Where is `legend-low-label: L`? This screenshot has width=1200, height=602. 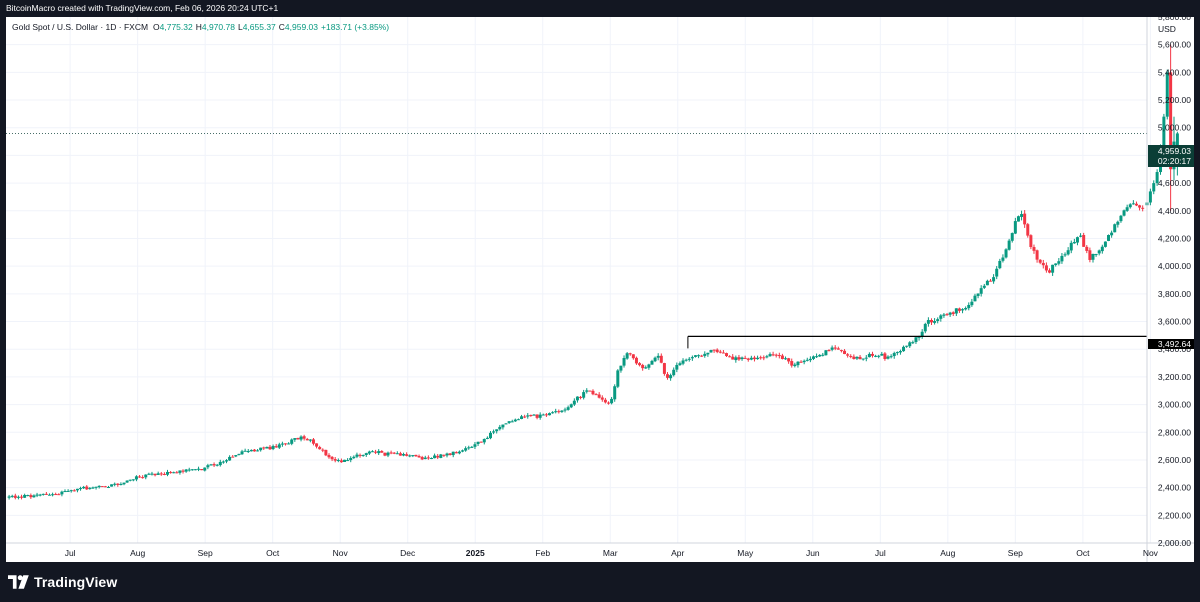
legend-low-label: L is located at coordinates (240, 27).